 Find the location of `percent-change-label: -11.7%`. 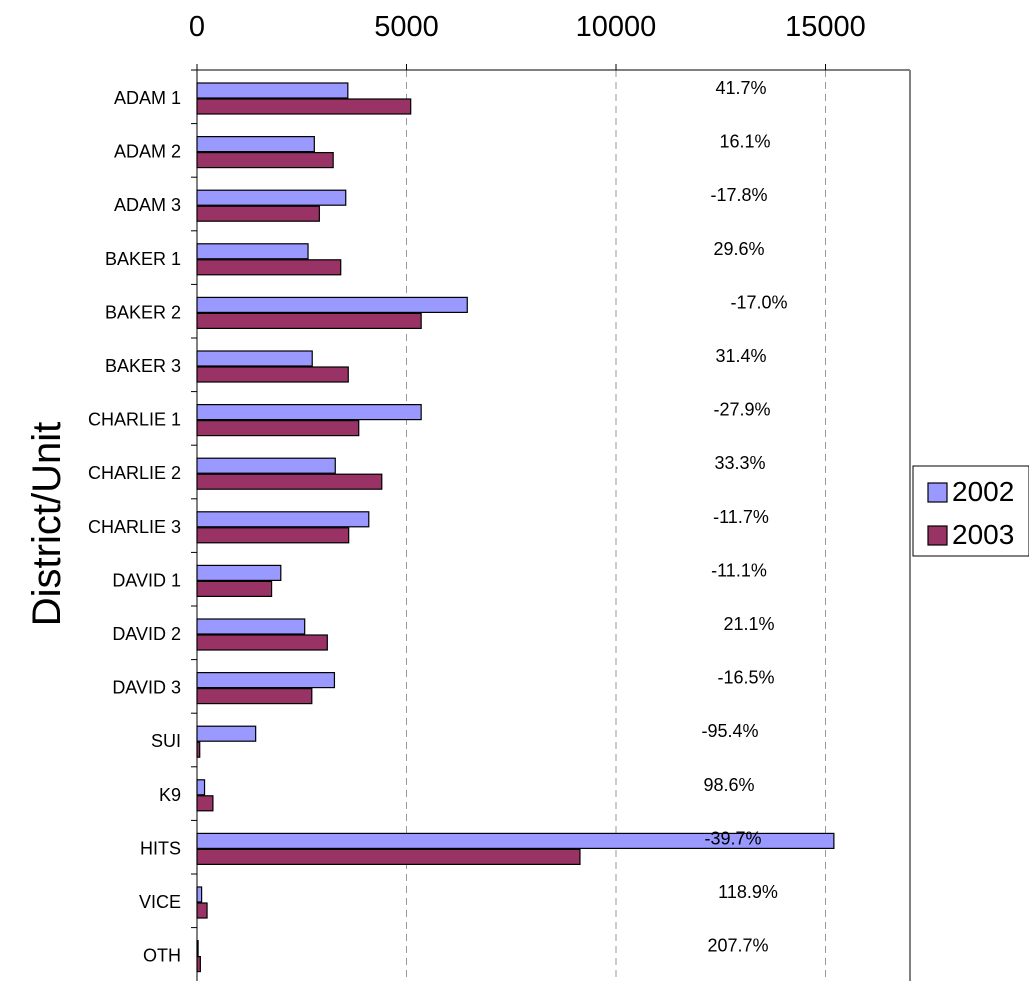

percent-change-label: -11.7% is located at coordinates (741, 517).